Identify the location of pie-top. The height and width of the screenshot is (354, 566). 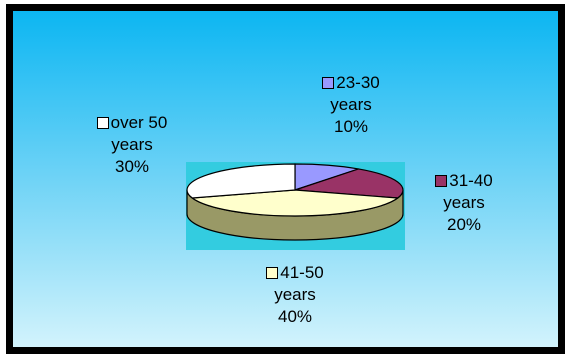
(295, 190).